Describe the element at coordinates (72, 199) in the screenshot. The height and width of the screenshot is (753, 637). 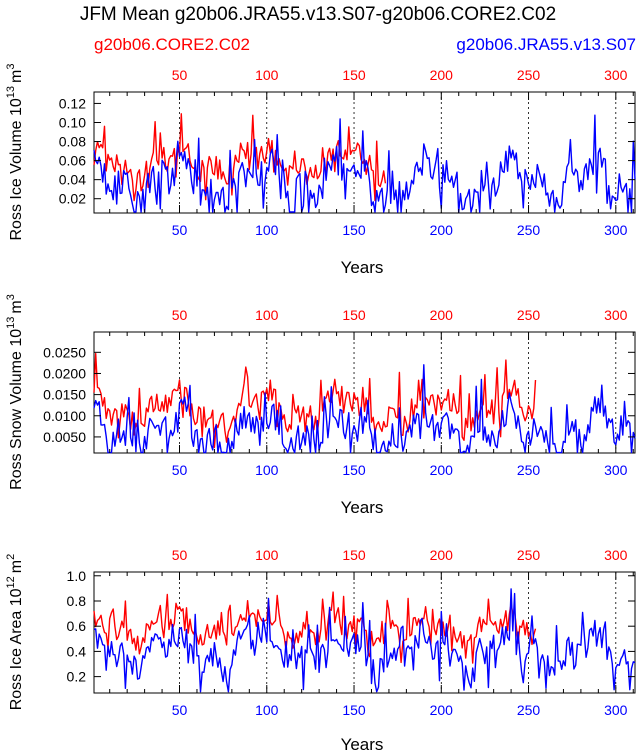
I see `y-tick-label-0.02: 0.02` at that location.